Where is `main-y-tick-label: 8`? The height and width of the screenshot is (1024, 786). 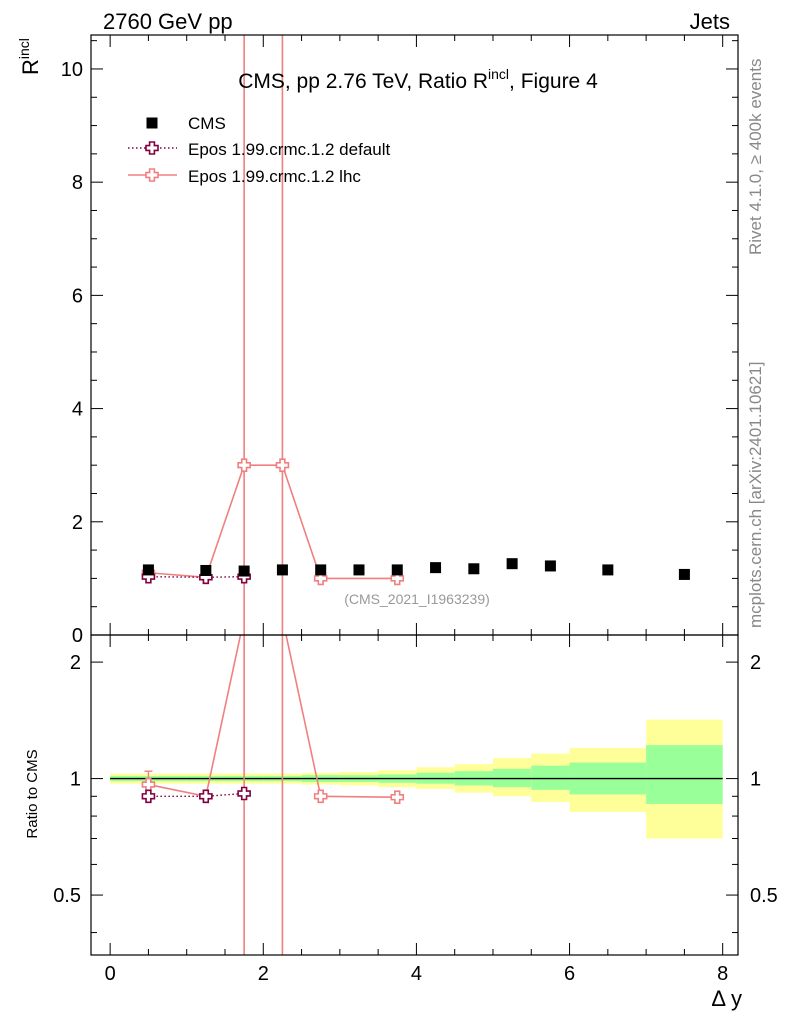 main-y-tick-label: 8 is located at coordinates (77, 183).